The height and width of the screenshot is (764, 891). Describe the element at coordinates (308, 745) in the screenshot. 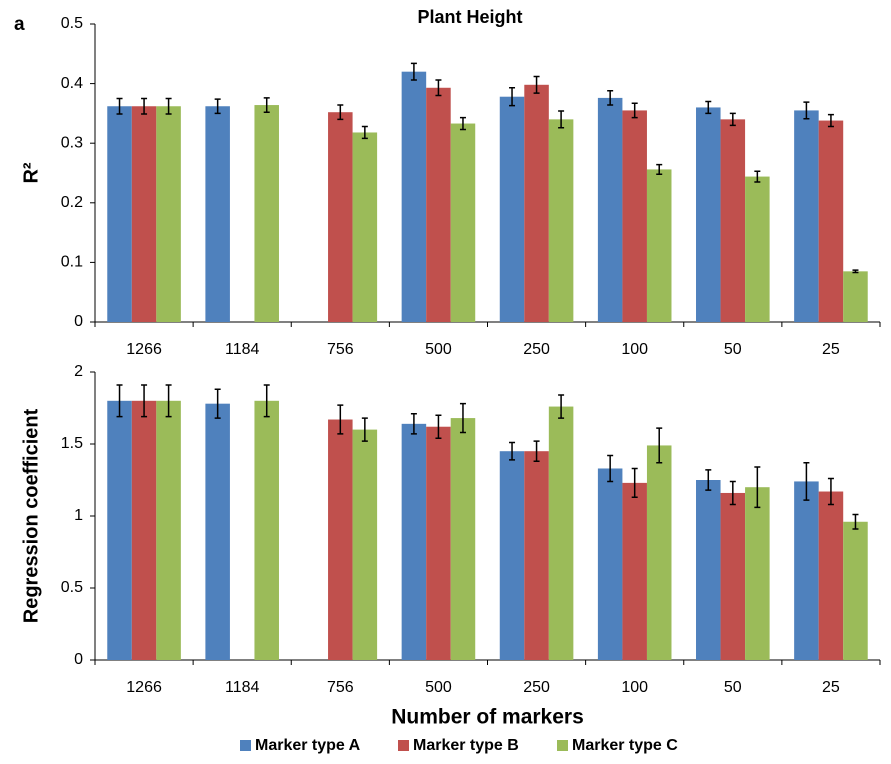

I see `legend-label: Marker type A` at that location.